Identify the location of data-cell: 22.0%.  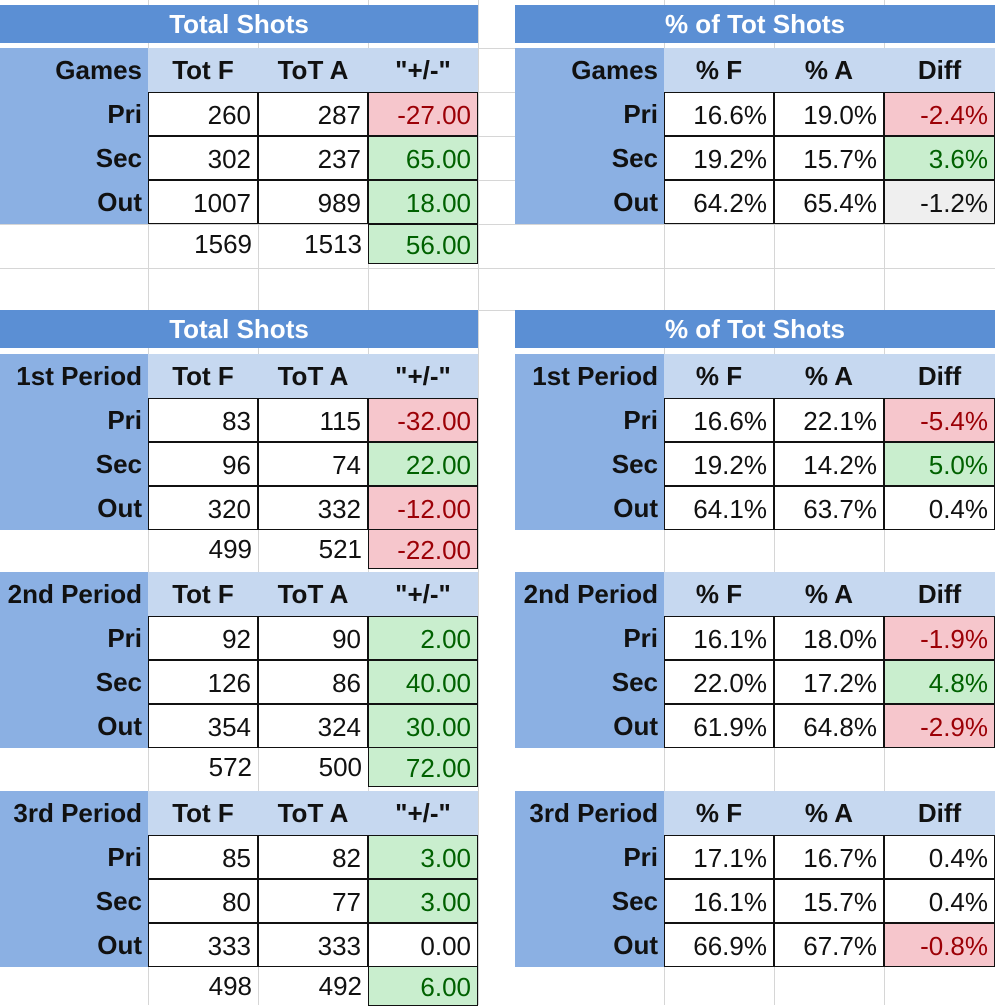
(719, 682).